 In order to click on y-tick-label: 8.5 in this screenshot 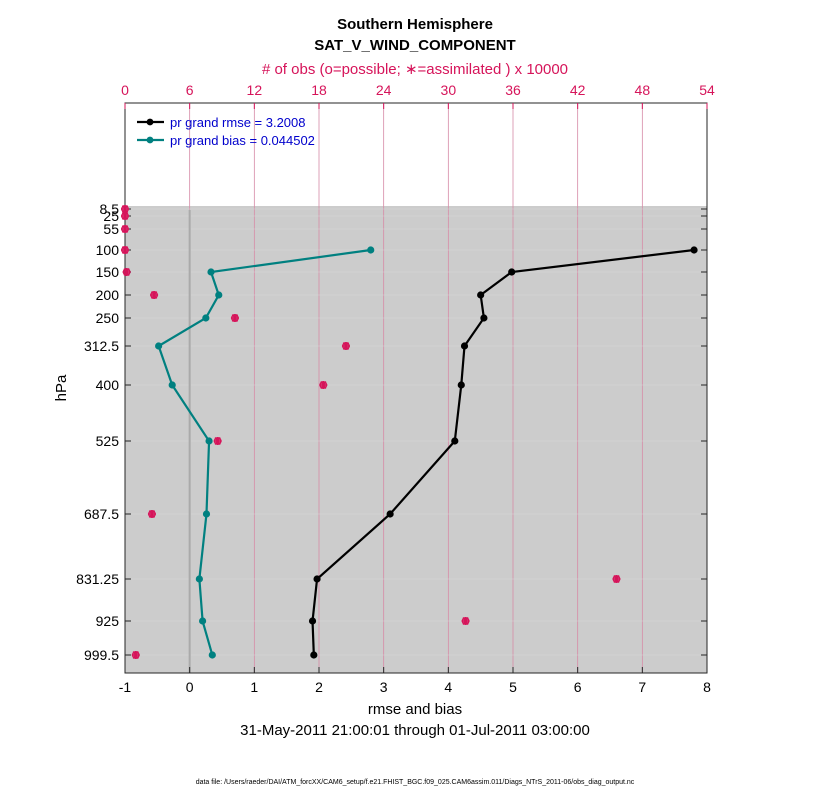, I will do `click(110, 209)`.